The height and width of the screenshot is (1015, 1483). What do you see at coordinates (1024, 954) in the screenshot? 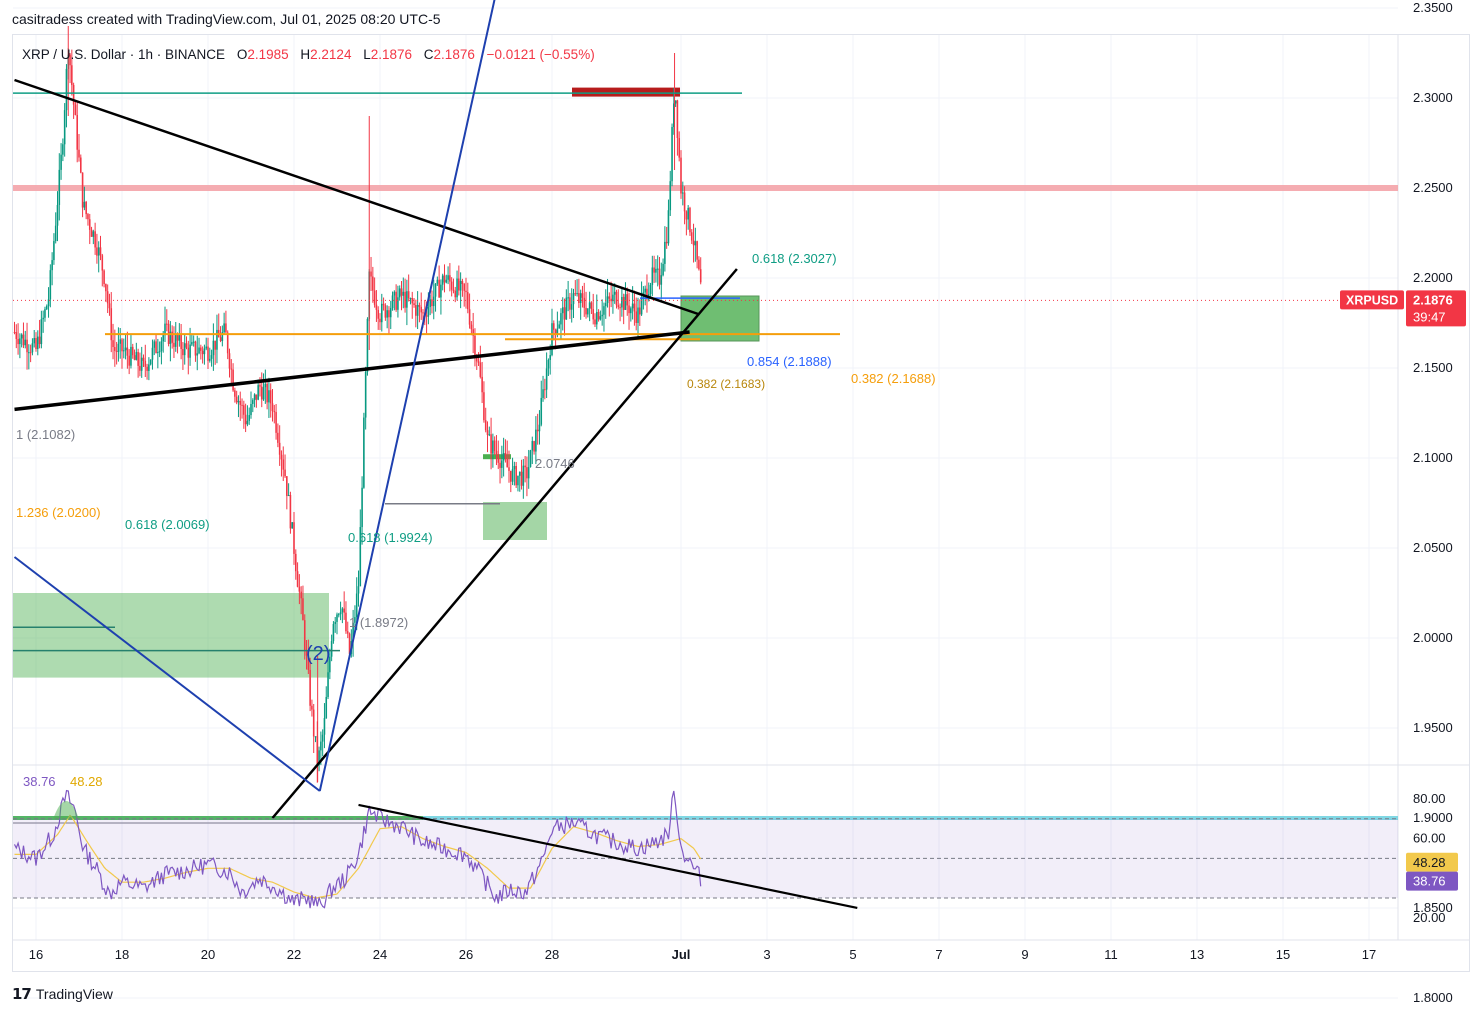
I see `time-tick-label: 9` at bounding box center [1024, 954].